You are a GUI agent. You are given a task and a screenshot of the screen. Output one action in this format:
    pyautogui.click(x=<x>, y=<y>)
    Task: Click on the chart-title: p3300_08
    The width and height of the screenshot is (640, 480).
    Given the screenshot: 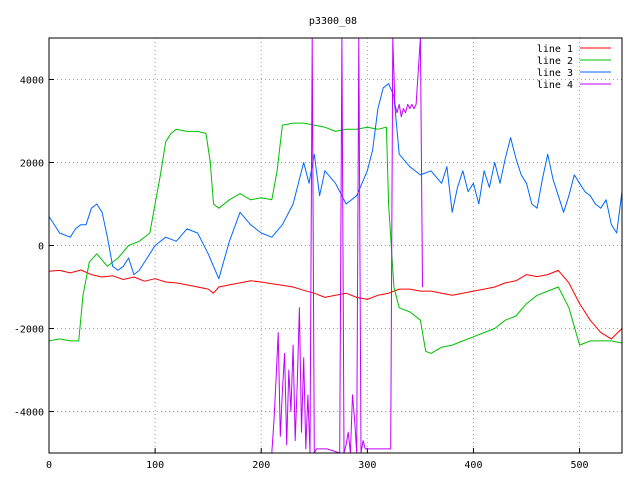 What is the action you would take?
    pyautogui.click(x=333, y=21)
    